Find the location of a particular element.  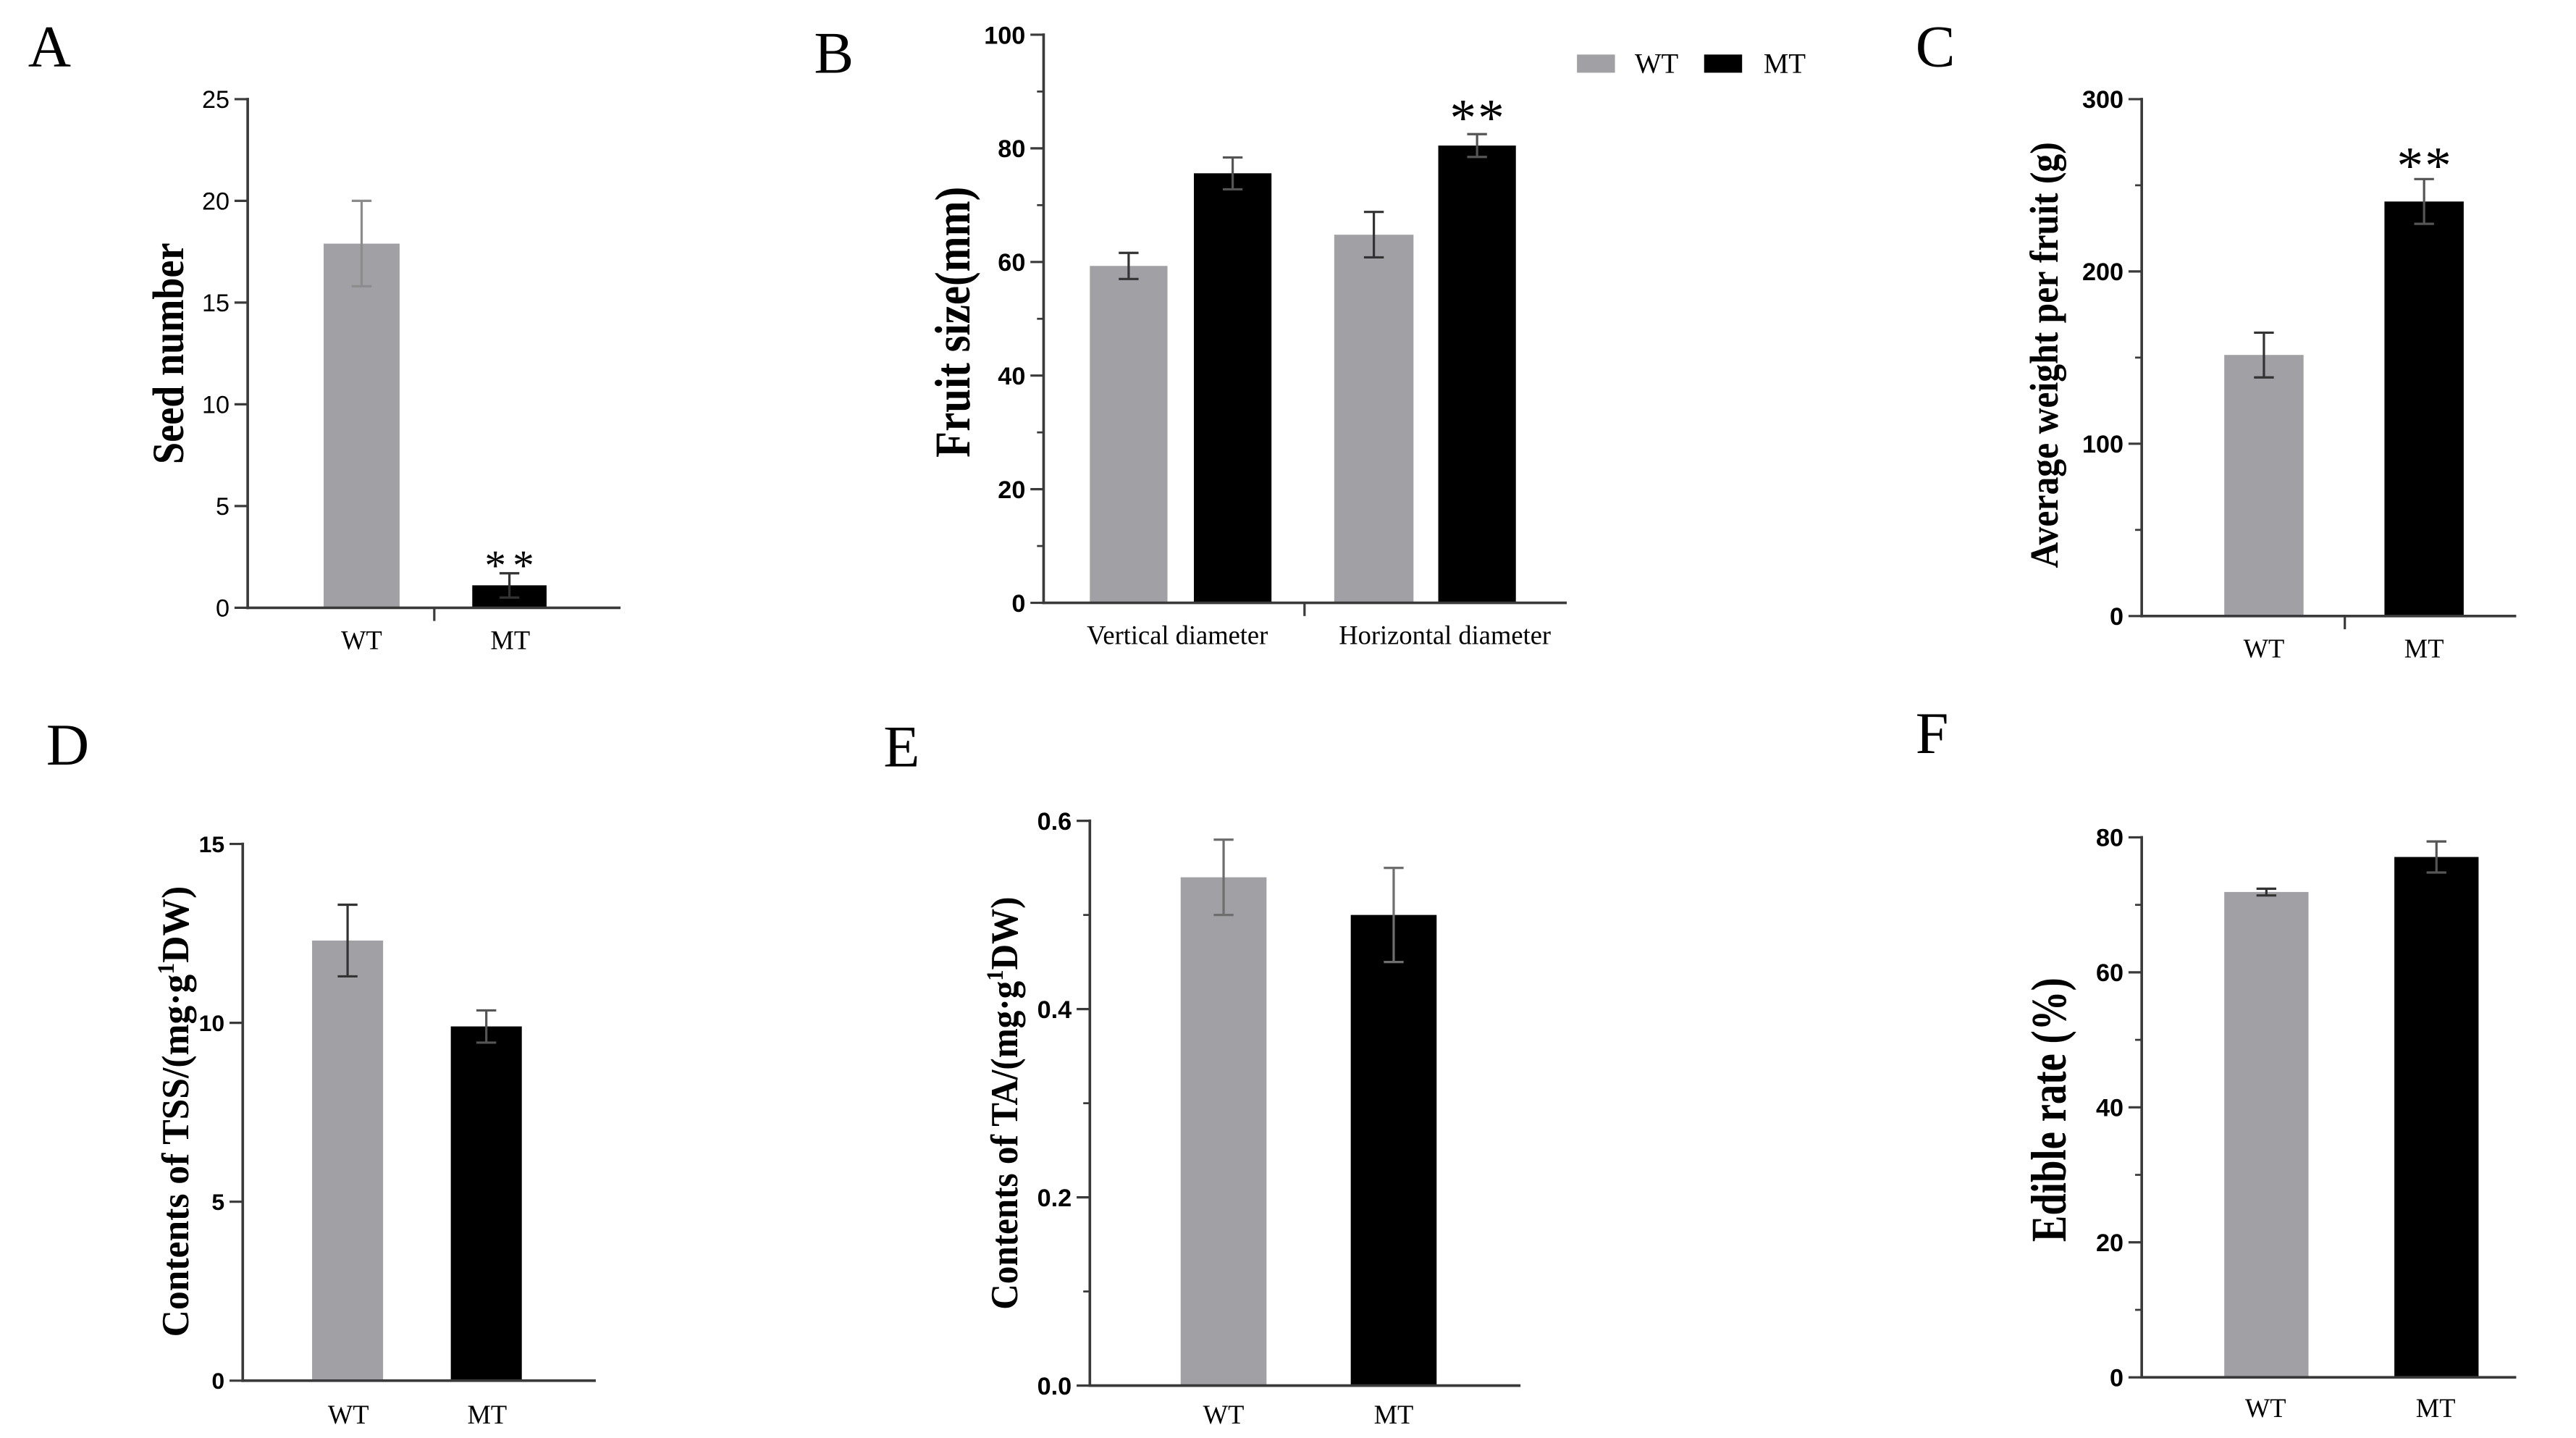

y-axis-label-text: Fruit size(mm) is located at coordinates (952, 322).